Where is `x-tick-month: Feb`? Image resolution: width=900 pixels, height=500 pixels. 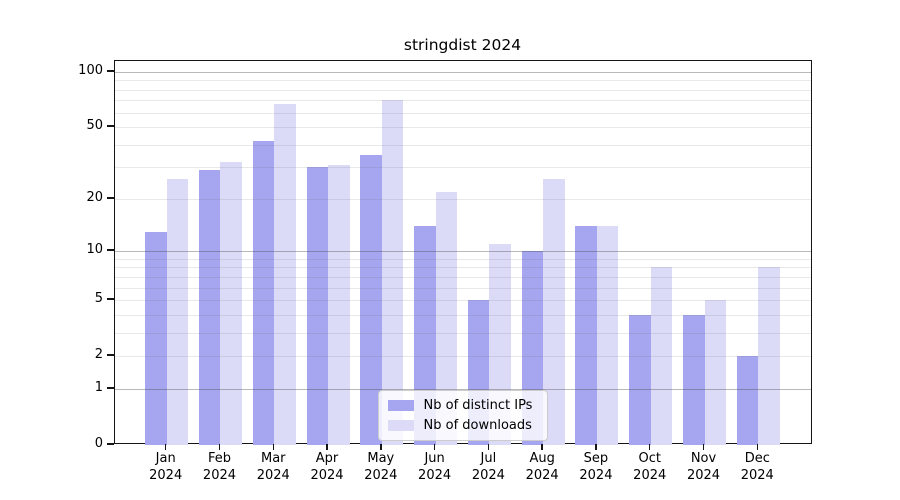 x-tick-month: Feb is located at coordinates (219, 458).